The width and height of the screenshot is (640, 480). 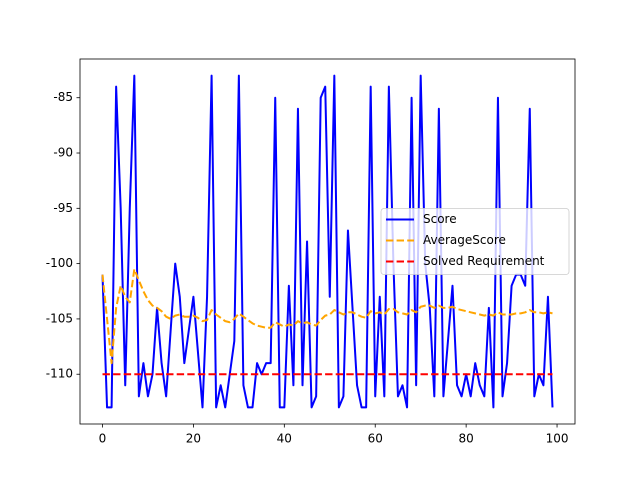 What do you see at coordinates (484, 261) in the screenshot?
I see `legend-label: Solved Requirement` at bounding box center [484, 261].